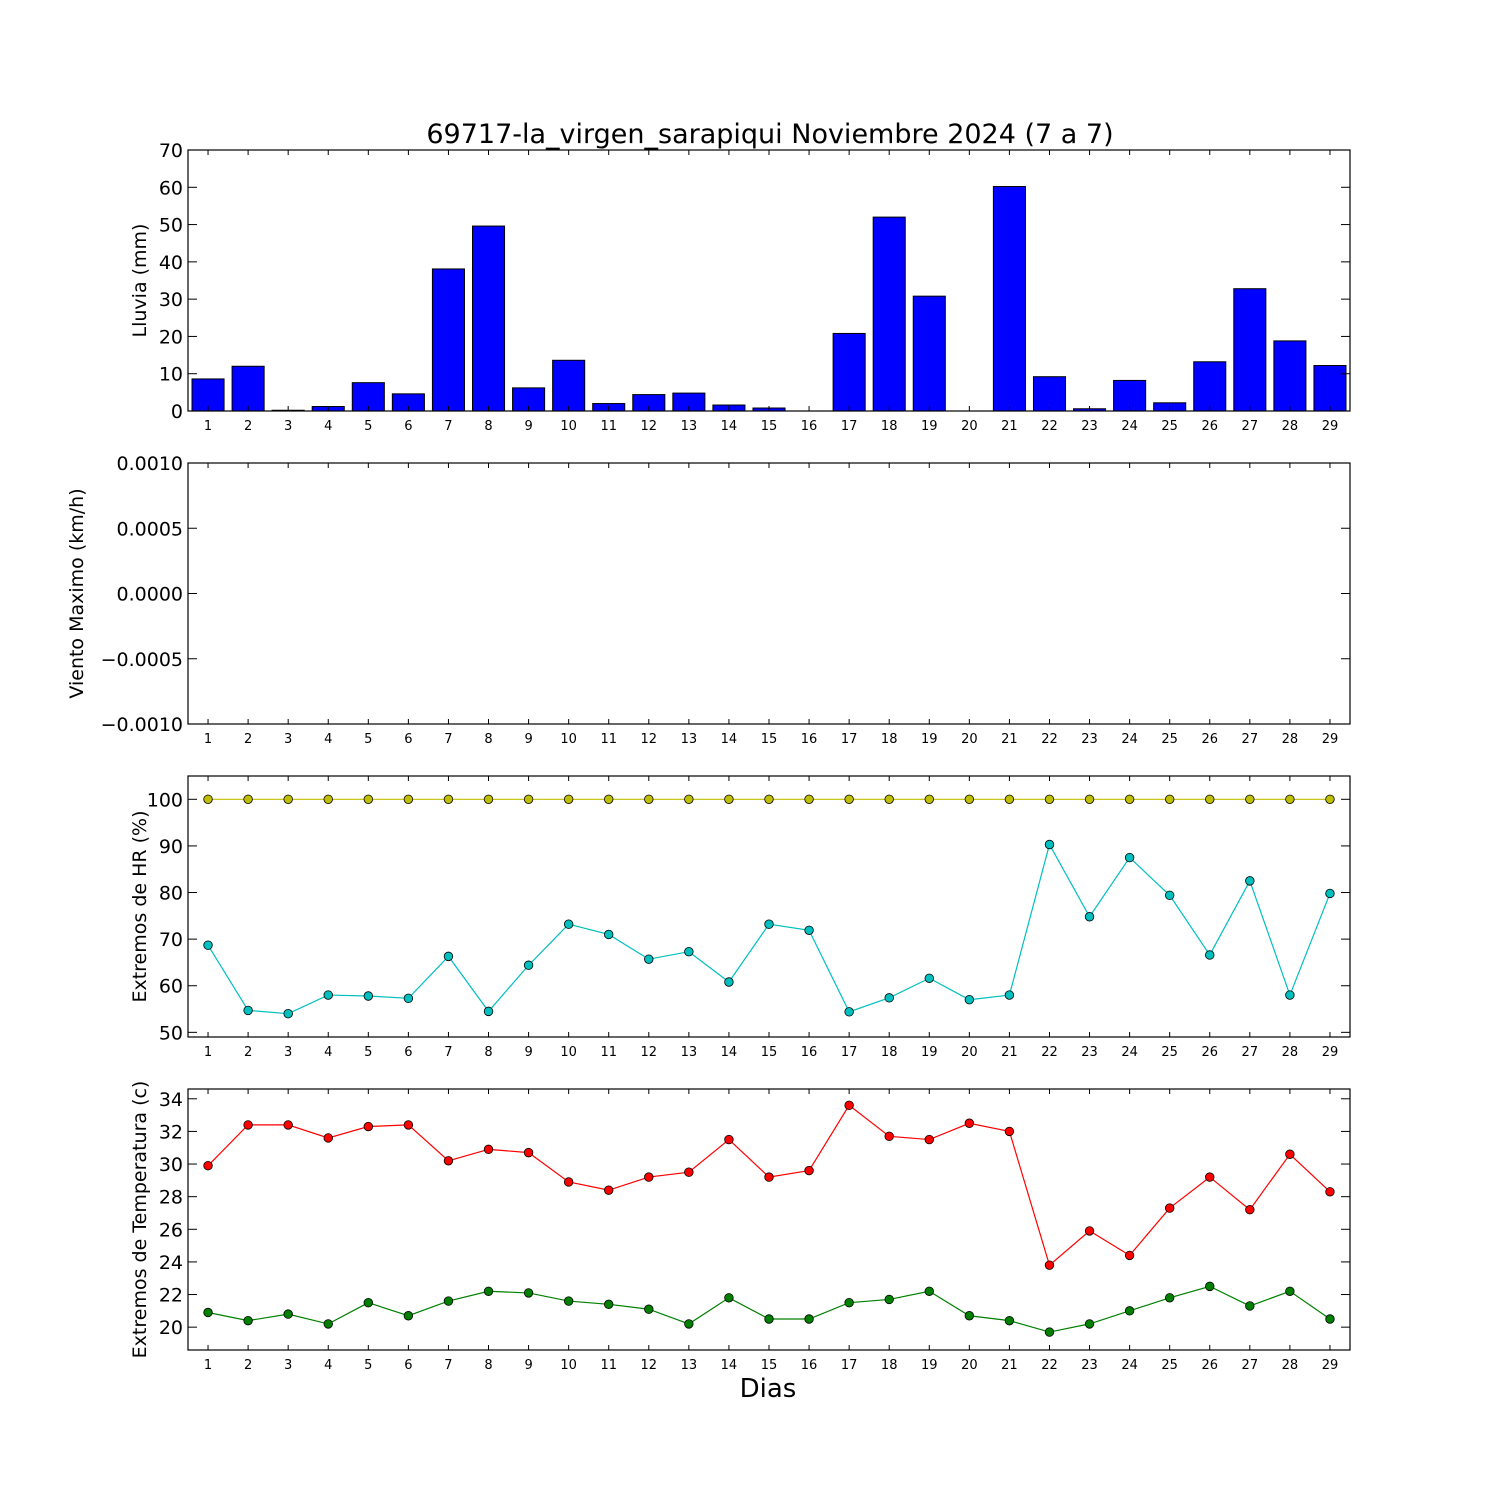 The image size is (1500, 1500). What do you see at coordinates (969, 739) in the screenshot?
I see `x-tick-label: 20` at bounding box center [969, 739].